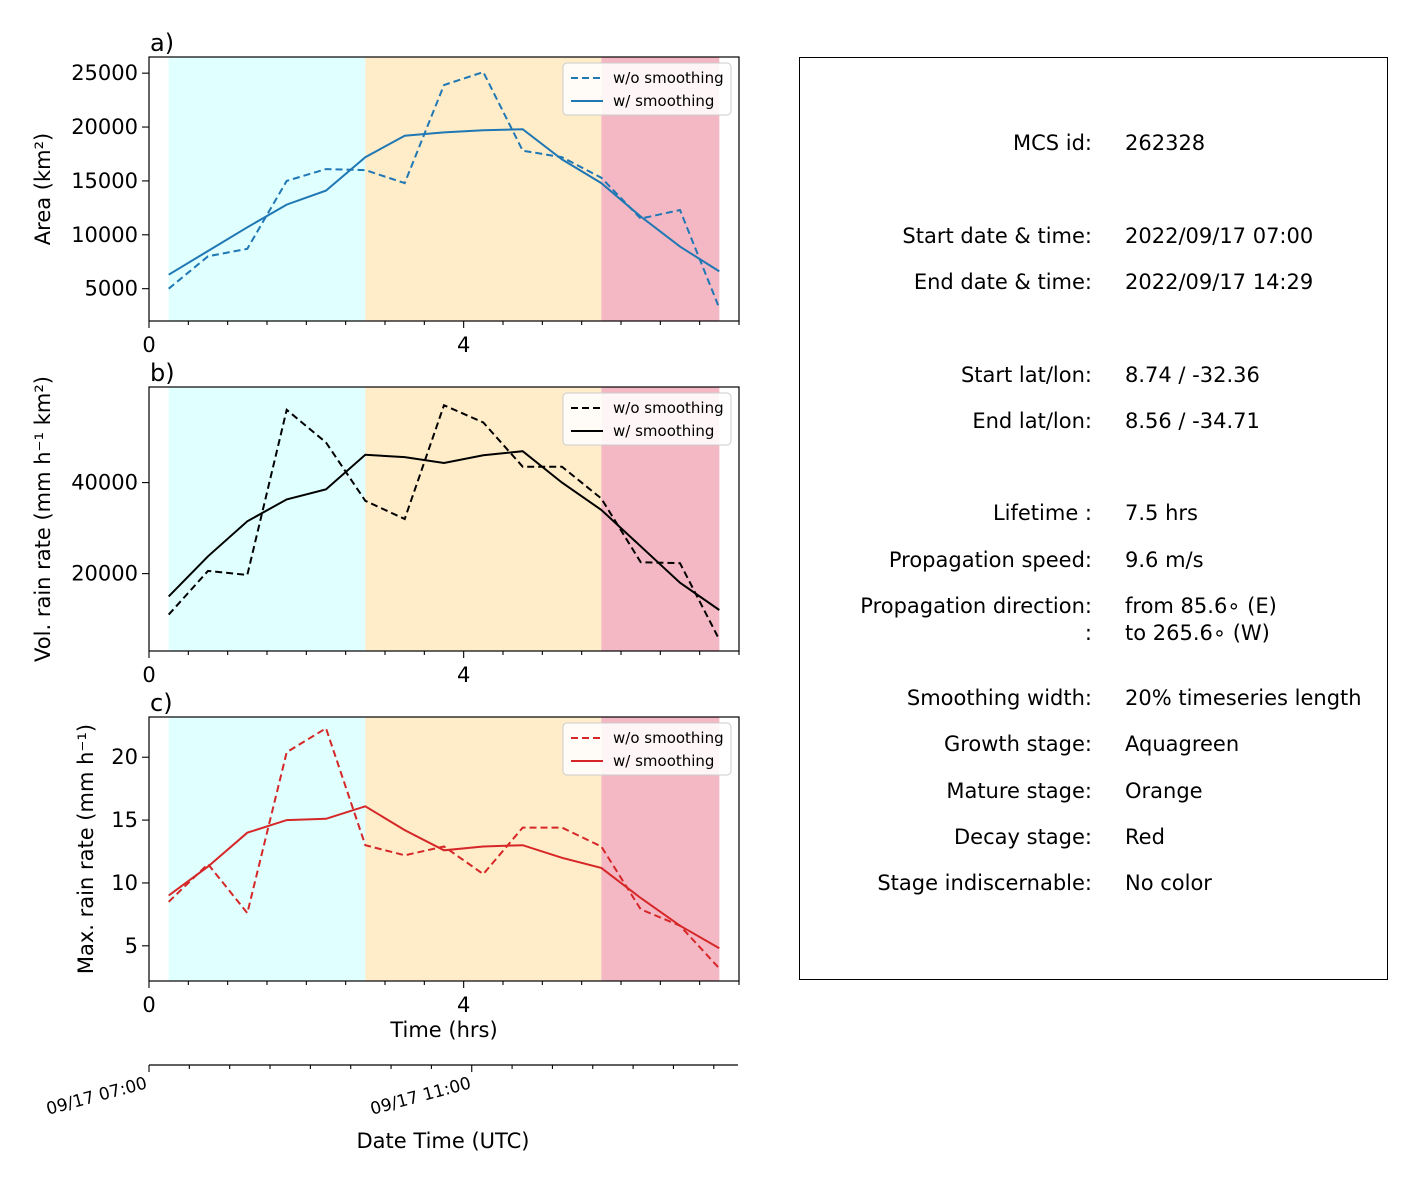 The image size is (1419, 1181). What do you see at coordinates (1032, 421) in the screenshot?
I see `info-key: End lat/lon:` at bounding box center [1032, 421].